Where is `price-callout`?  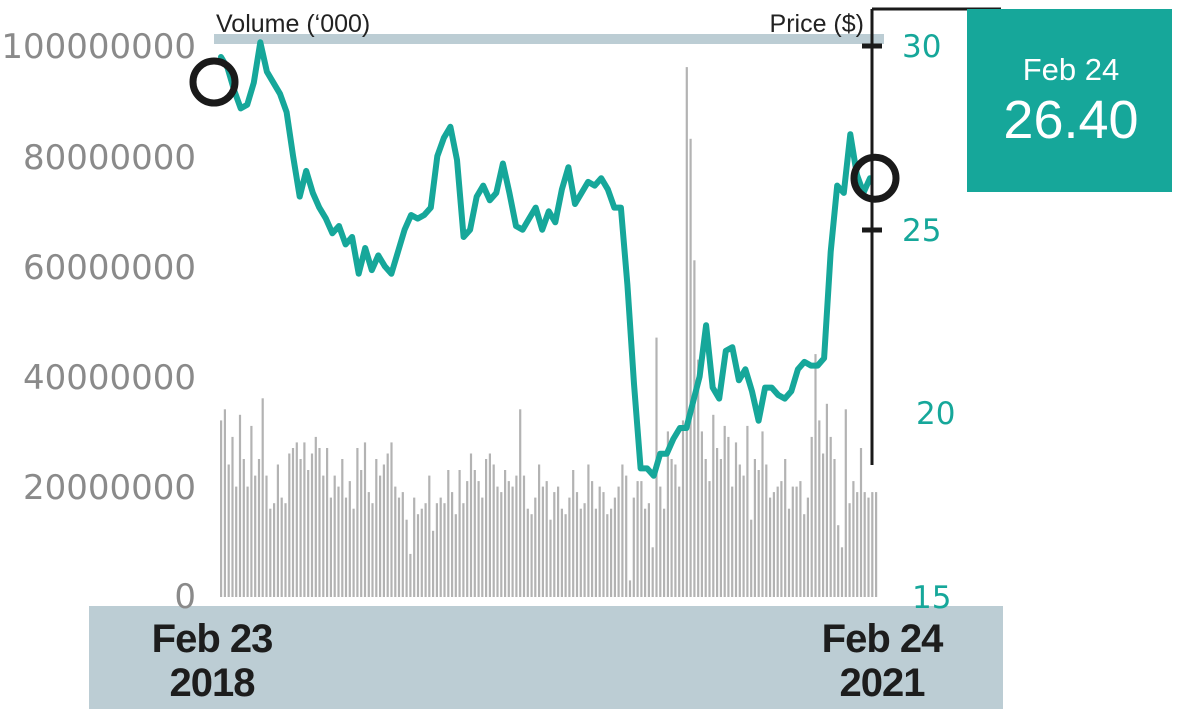 price-callout is located at coordinates (1069, 100).